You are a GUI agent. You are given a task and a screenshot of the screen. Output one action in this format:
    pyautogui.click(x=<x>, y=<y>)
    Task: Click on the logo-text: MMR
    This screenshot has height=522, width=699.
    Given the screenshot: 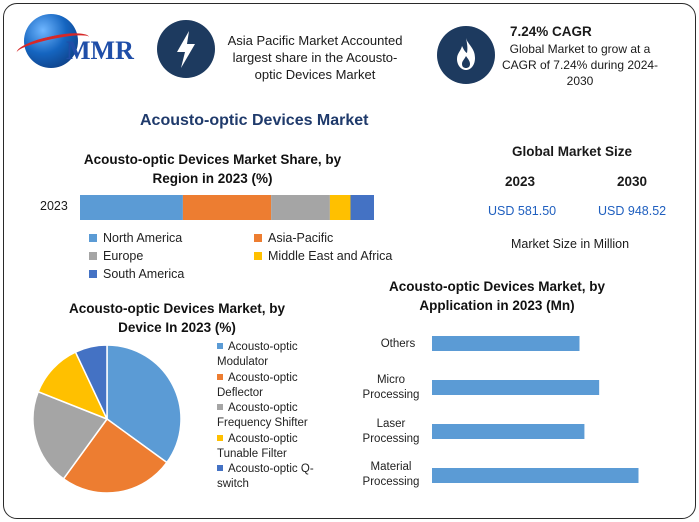 What is the action you would take?
    pyautogui.click(x=100, y=50)
    